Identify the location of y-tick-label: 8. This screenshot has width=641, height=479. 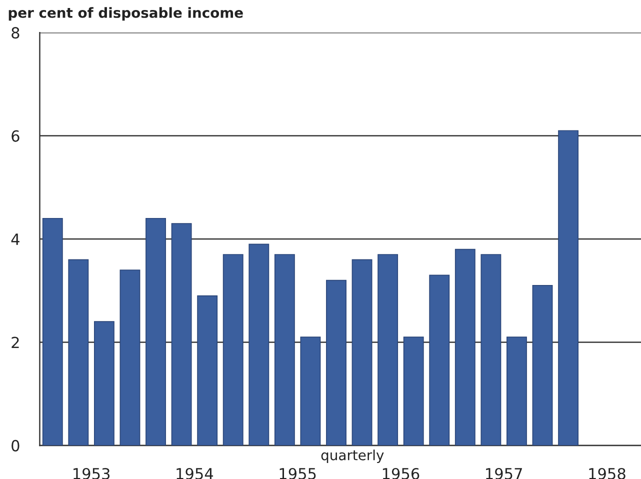
(16, 33).